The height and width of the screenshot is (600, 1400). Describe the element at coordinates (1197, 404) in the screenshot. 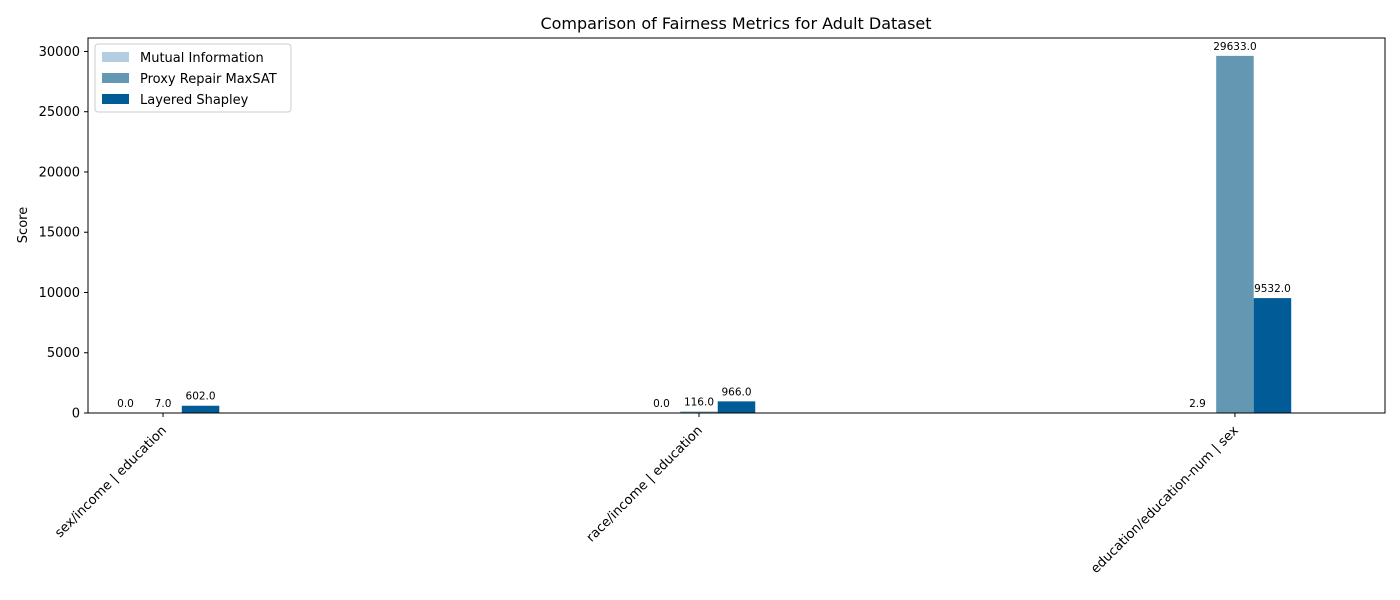

I see `data-label: 2.9` at that location.